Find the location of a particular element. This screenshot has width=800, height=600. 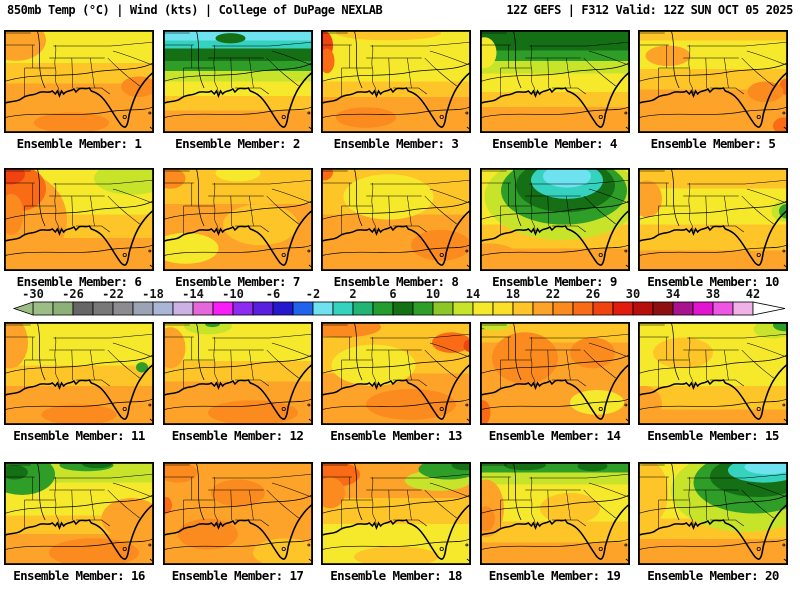

ensemble-member-panel: Ensemble Member: 4 is located at coordinates (554, 90).